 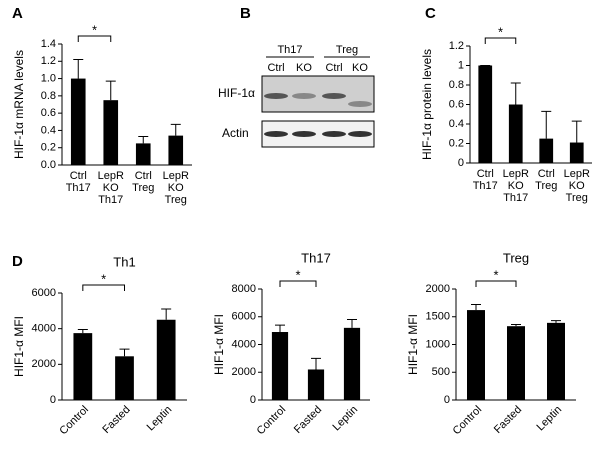 What do you see at coordinates (516, 257) in the screenshot?
I see `chart-title: Treg` at bounding box center [516, 257].